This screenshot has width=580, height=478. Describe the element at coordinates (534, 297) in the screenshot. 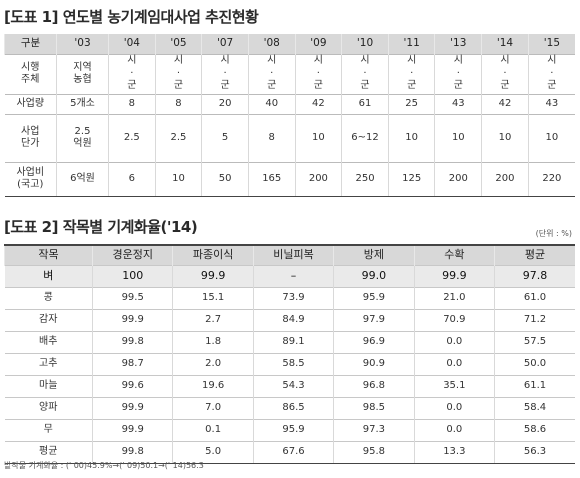

I see `table2-value-cell: 61.0` at that location.